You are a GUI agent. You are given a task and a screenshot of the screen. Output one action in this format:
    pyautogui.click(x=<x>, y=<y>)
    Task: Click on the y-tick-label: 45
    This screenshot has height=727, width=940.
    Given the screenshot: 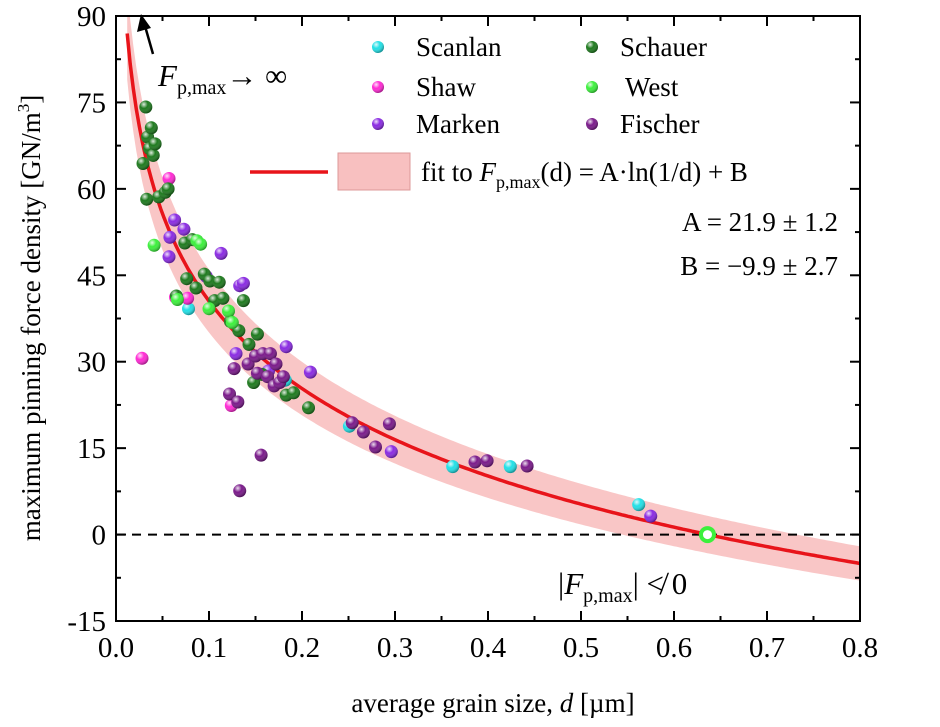 What is the action you would take?
    pyautogui.click(x=91, y=276)
    